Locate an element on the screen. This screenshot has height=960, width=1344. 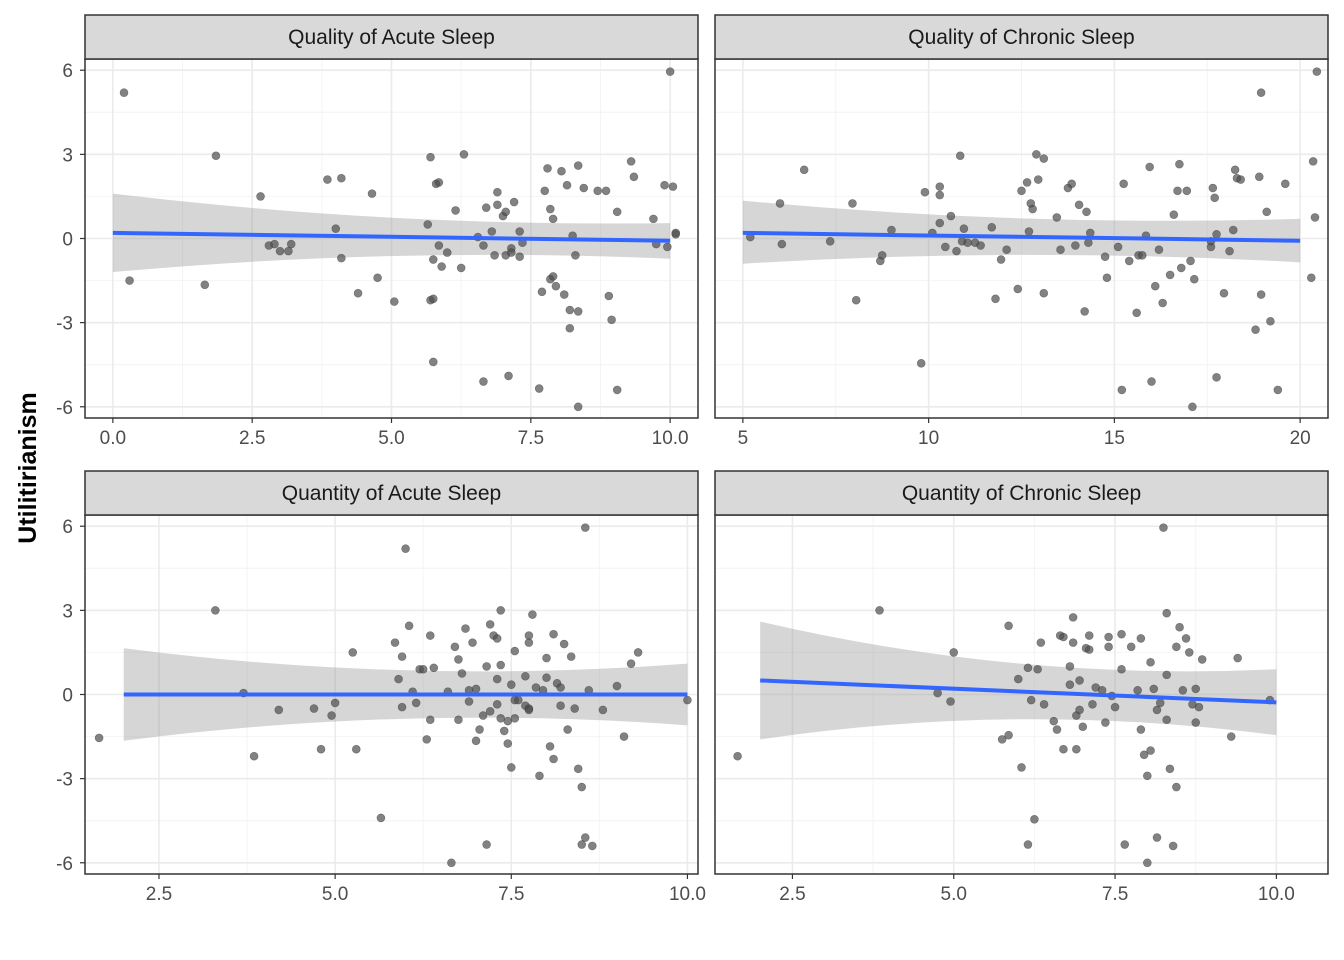
data-points is located at coordinates (1004, 695).